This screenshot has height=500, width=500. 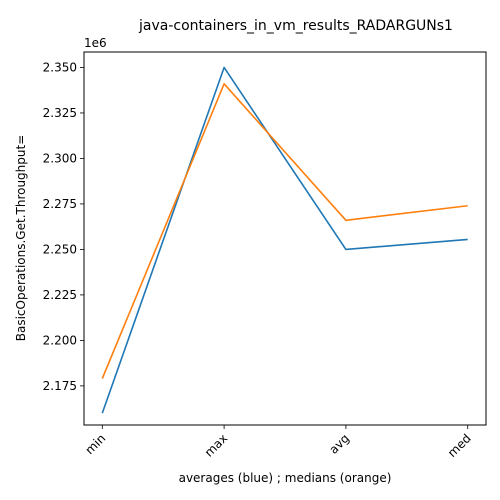 I want to click on x-axis-label: averages (blue) ; medians (orange), so click(x=285, y=478).